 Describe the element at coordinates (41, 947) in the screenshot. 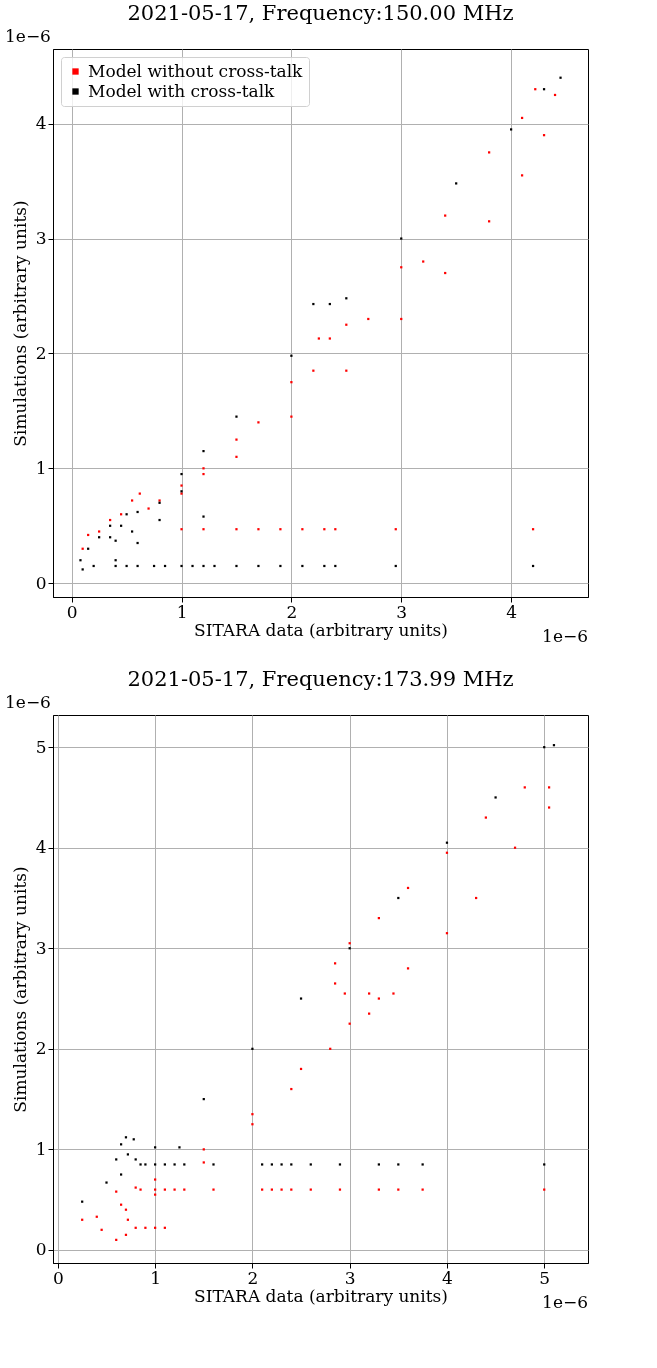

I see `y-tick-label: 3` at that location.